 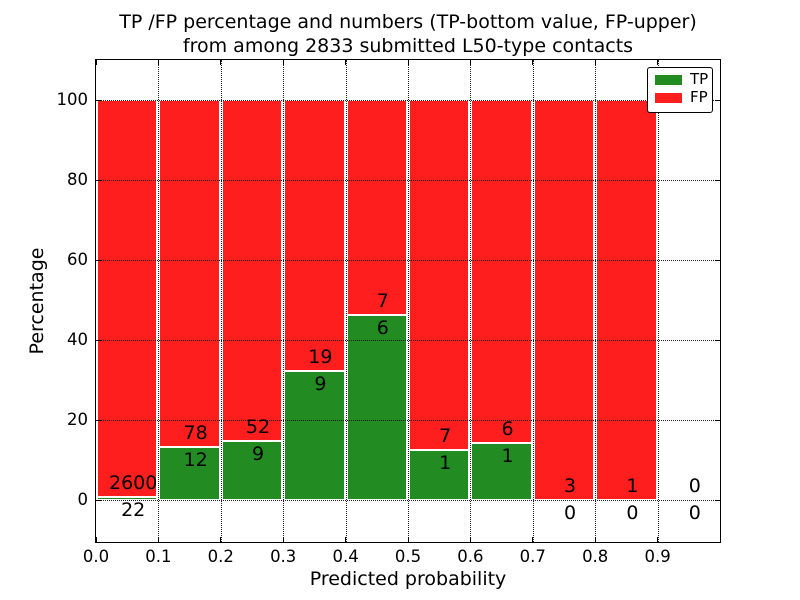 What do you see at coordinates (96, 556) in the screenshot?
I see `x-tick-label: 0.0` at bounding box center [96, 556].